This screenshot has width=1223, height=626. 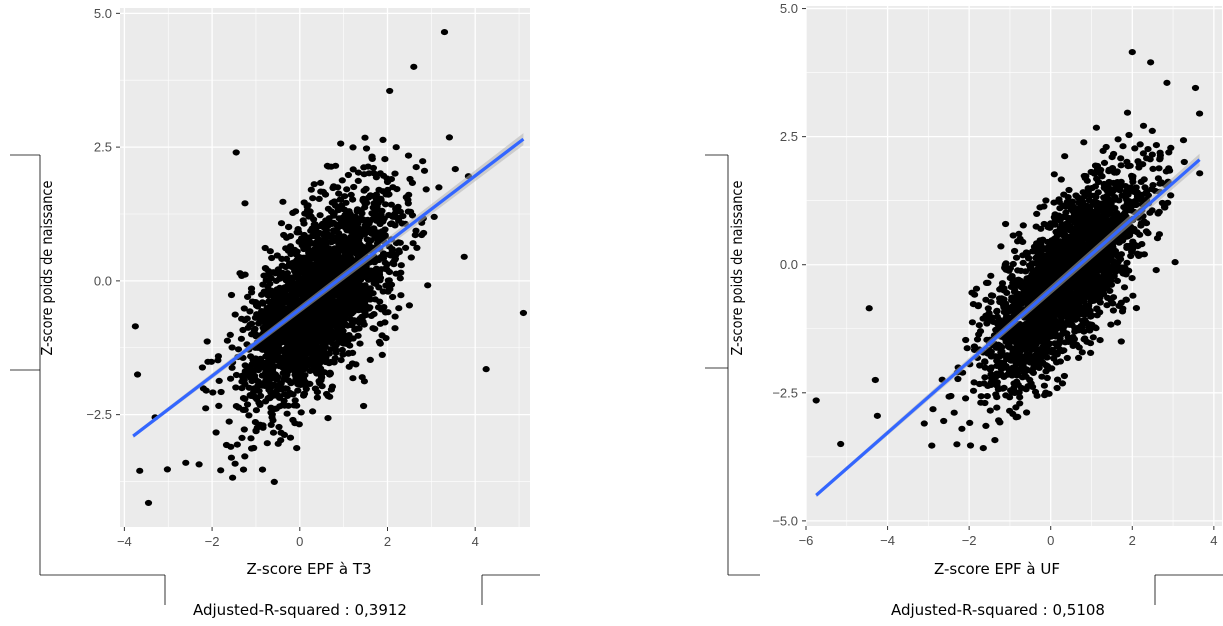 I want to click on x-axis-title: Z-score EPF à T3, so click(x=308, y=569).